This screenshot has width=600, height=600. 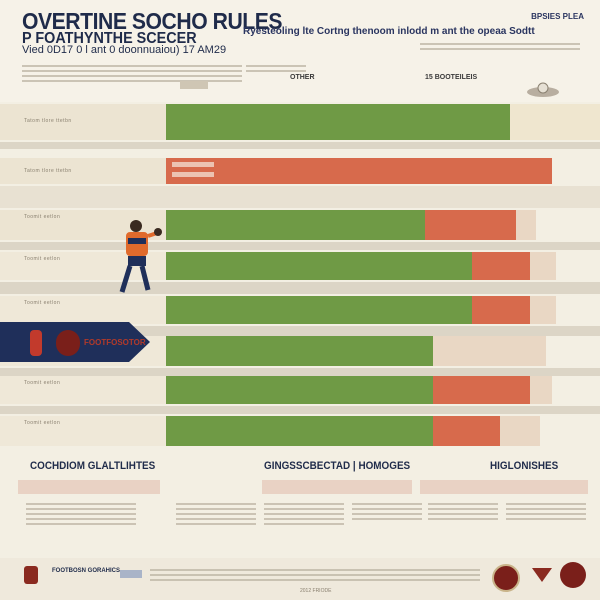 I want to click on footer: FOOTBOSN GORAHICS 2012 FRIODE, so click(x=300, y=579).